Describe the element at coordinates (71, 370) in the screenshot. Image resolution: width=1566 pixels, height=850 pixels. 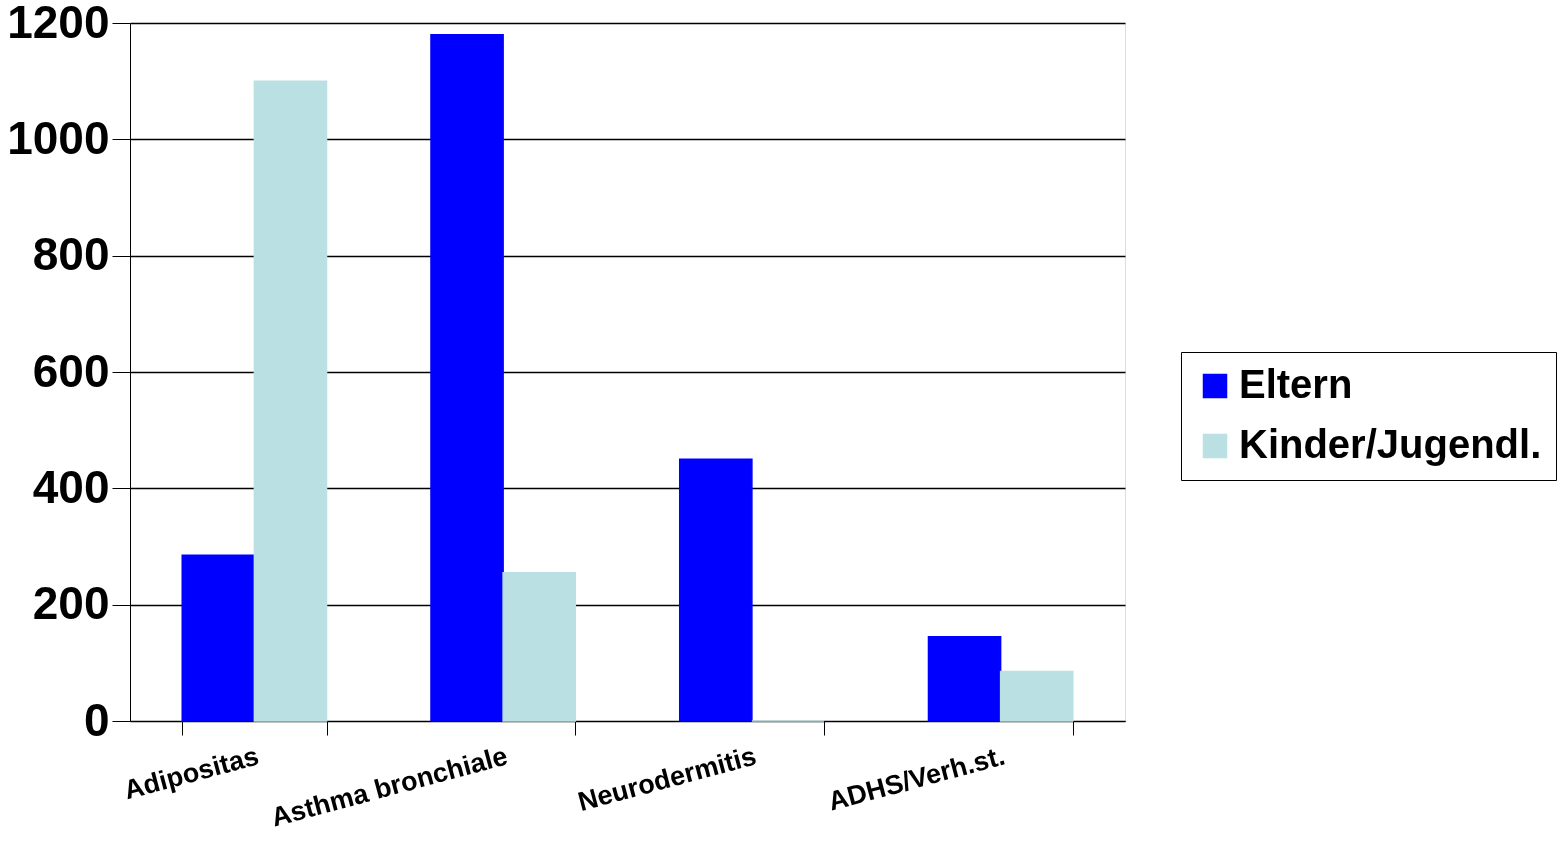
I see `y-tick-label: 600` at that location.